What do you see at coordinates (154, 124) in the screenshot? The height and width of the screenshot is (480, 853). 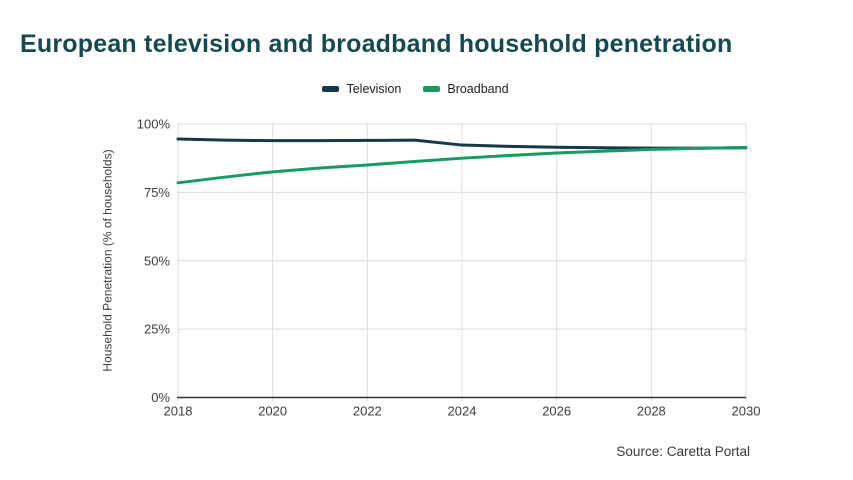 I see `svg-text: 100%` at bounding box center [154, 124].